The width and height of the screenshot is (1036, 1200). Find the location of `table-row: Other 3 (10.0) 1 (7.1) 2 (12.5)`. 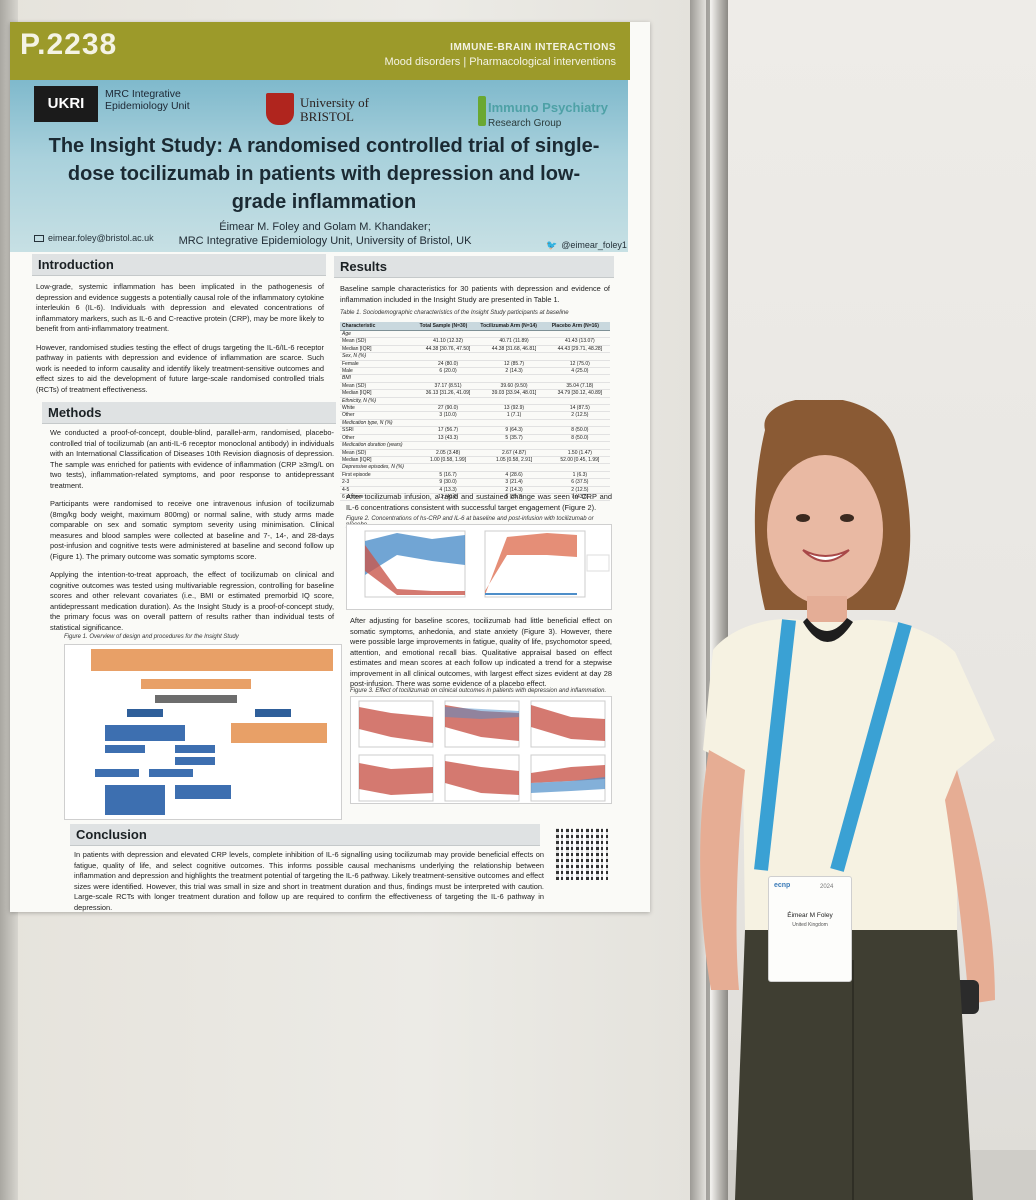

table-row: Other 3 (10.0) 1 (7.1) 2 (12.5) is located at coordinates (475, 415).